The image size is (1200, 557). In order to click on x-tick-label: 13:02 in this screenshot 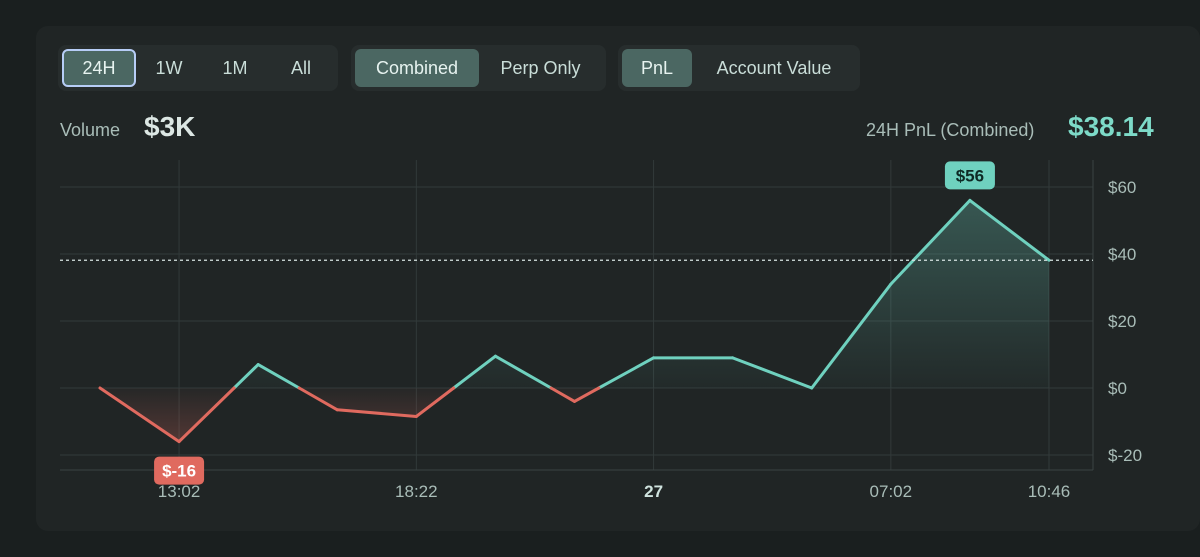, I will do `click(179, 491)`.